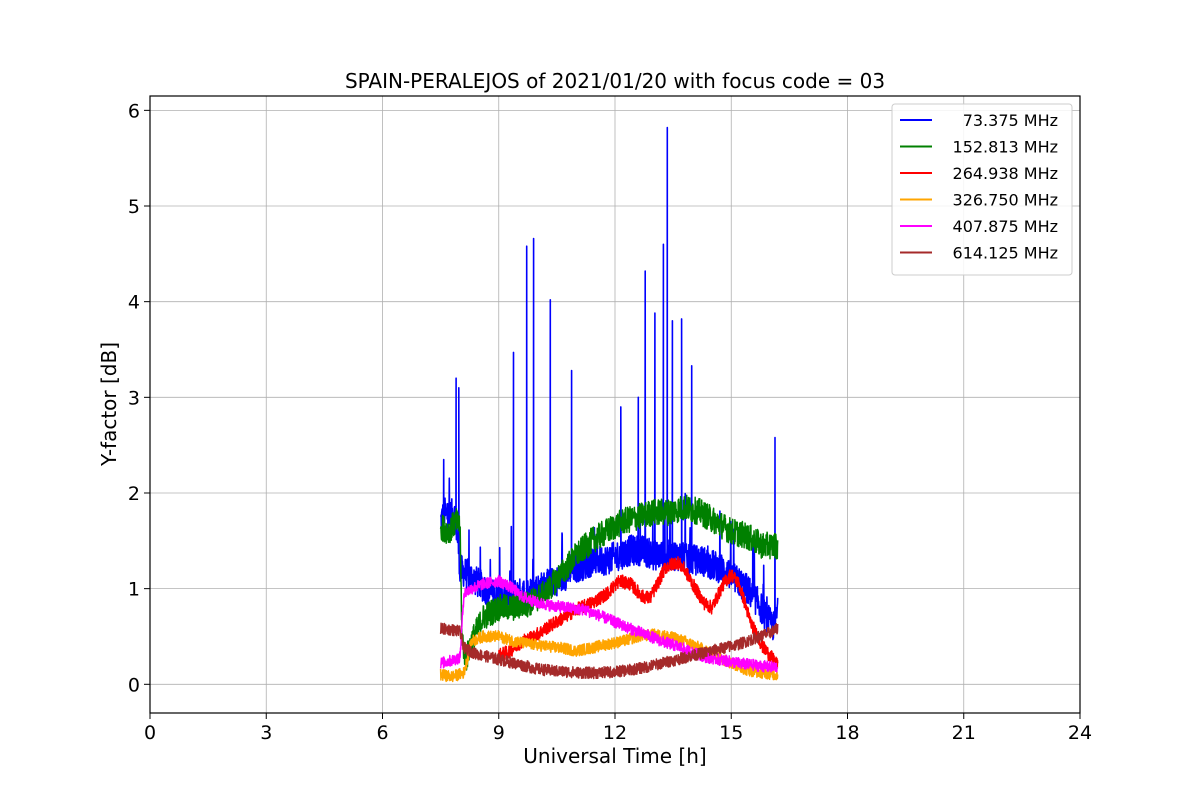  What do you see at coordinates (499, 733) in the screenshot?
I see `x-tick-label: 9` at bounding box center [499, 733].